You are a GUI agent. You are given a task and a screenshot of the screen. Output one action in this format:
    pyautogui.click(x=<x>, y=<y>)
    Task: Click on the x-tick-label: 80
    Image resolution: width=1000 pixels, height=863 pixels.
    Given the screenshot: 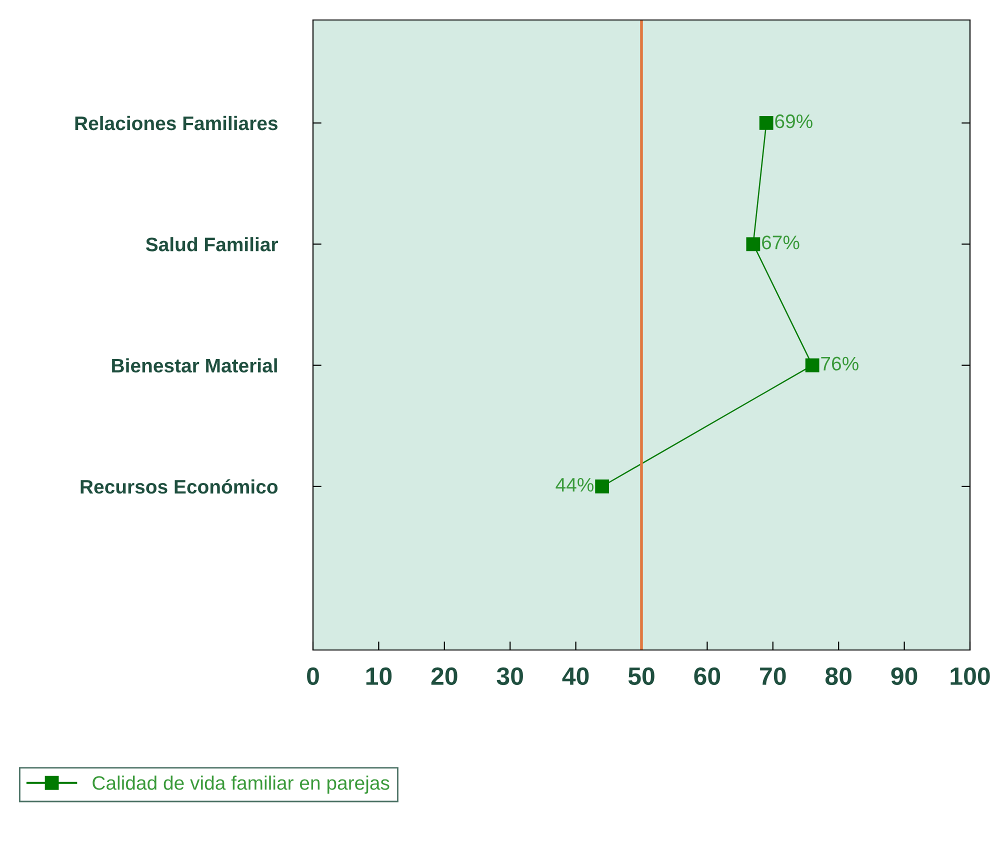 What is the action you would take?
    pyautogui.click(x=838, y=676)
    